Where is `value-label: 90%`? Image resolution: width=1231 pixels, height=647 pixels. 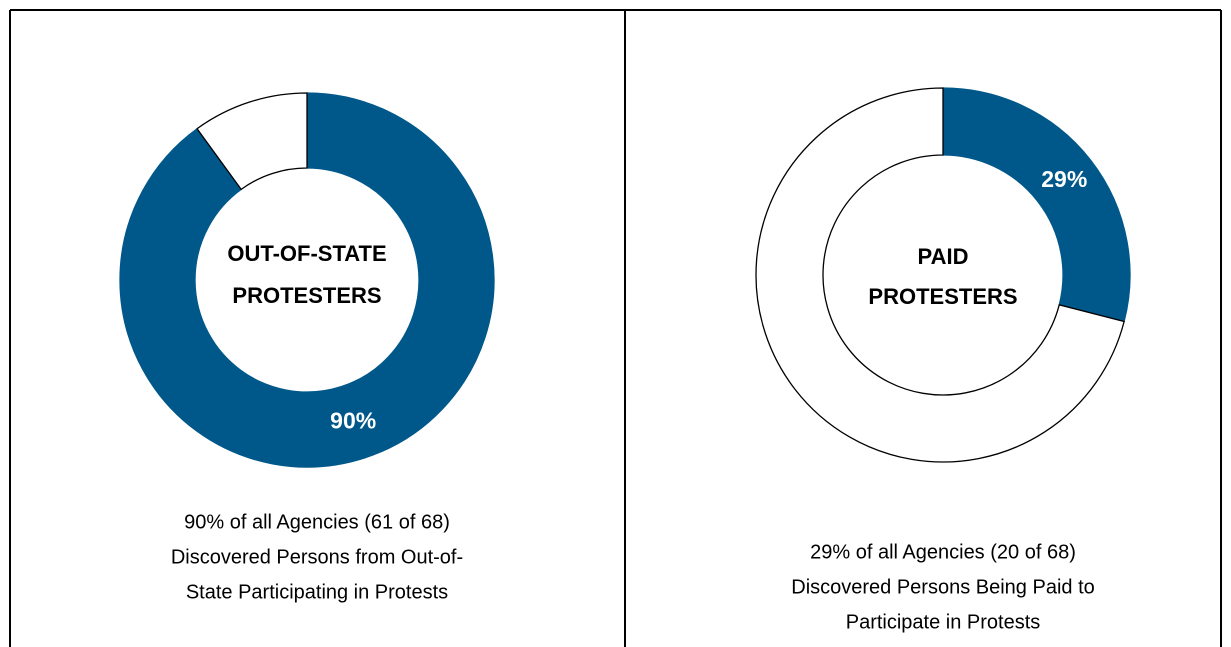 value-label: 90% is located at coordinates (353, 420).